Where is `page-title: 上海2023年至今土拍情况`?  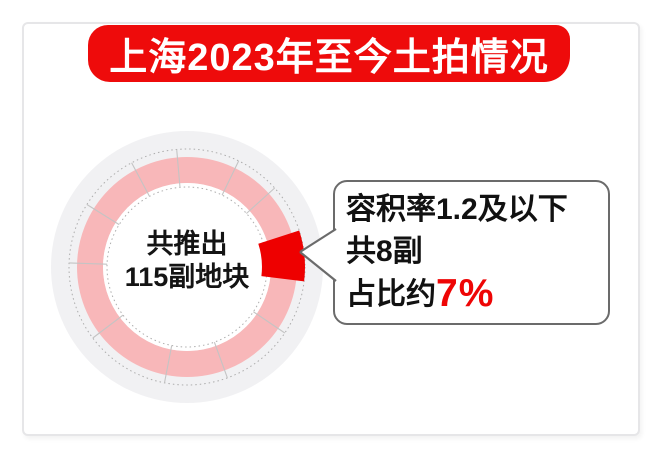 page-title: 上海2023年至今土拍情况 is located at coordinates (329, 58).